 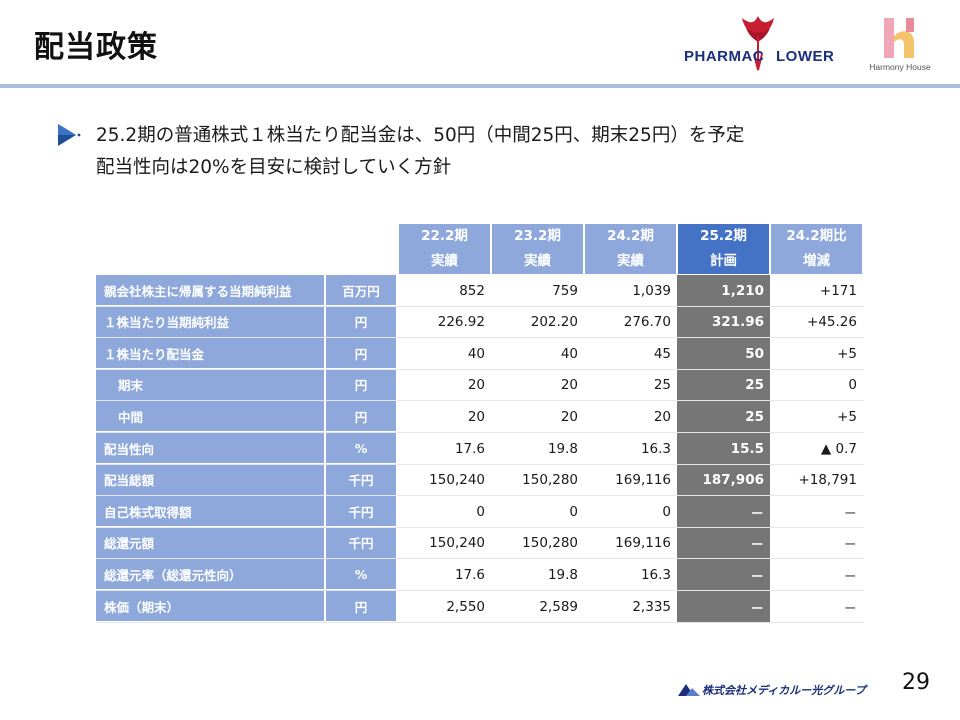 I want to click on row-label: 期末, so click(x=210, y=384).